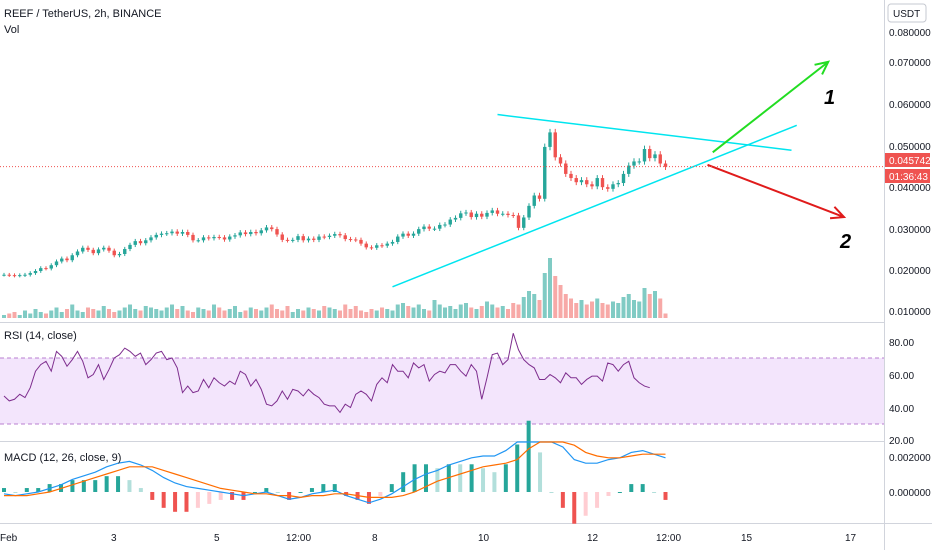  What do you see at coordinates (910, 188) in the screenshot?
I see `price-tick: 0.040000` at bounding box center [910, 188].